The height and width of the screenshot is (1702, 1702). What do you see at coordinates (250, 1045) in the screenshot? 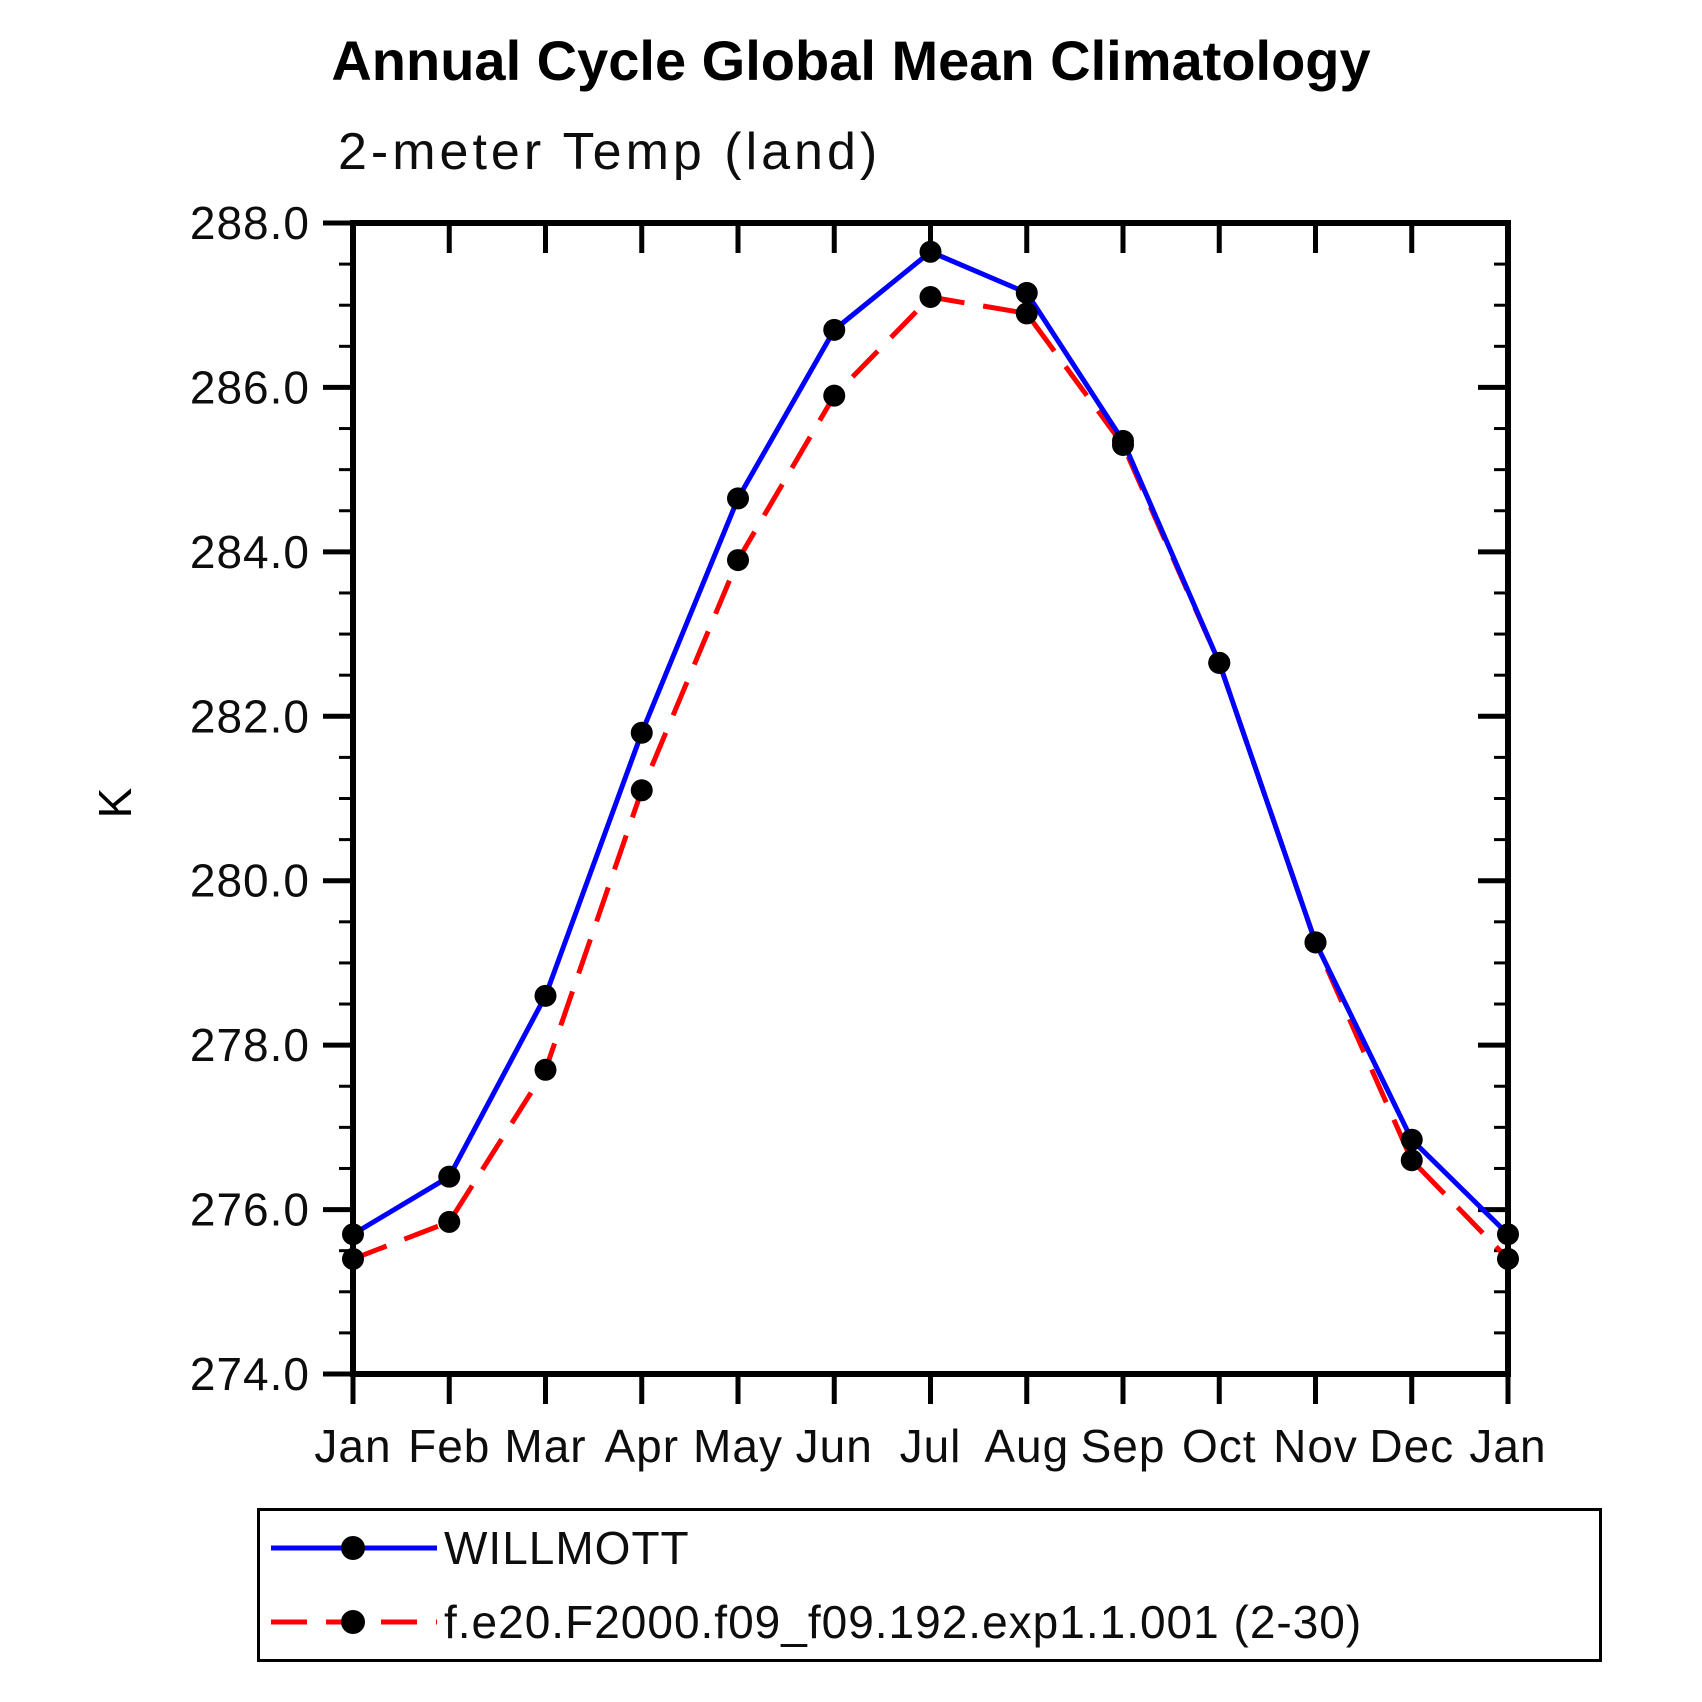
I see `y-tick-label: 278.0` at bounding box center [250, 1045].